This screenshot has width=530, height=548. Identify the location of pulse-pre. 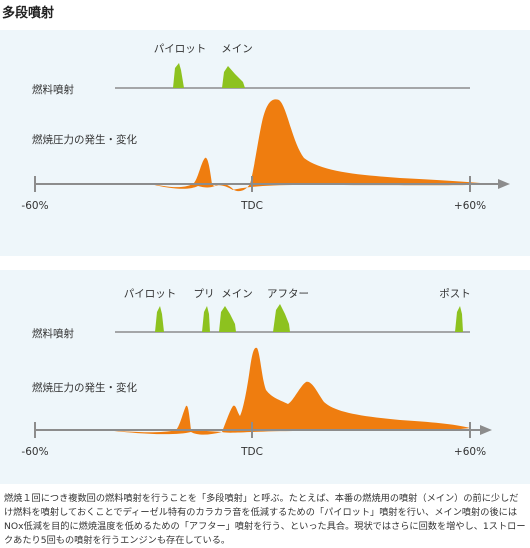
(206, 319).